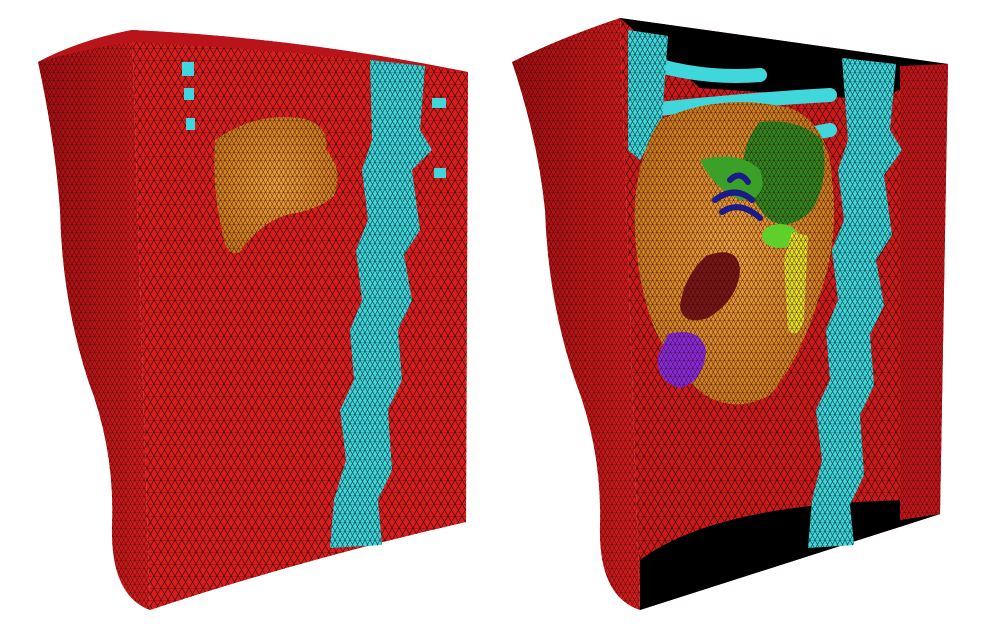 This screenshot has width=1000, height=631. Describe the element at coordinates (314, 120) in the screenshot. I see `left-rib-stubs` at that location.